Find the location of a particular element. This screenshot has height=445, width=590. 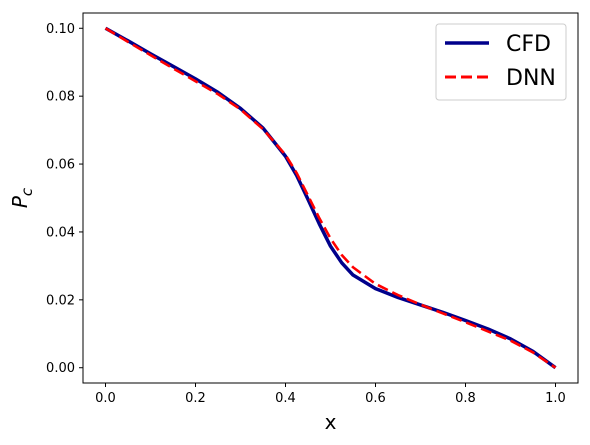

y-tick-label: 0.08 is located at coordinates (60, 97).